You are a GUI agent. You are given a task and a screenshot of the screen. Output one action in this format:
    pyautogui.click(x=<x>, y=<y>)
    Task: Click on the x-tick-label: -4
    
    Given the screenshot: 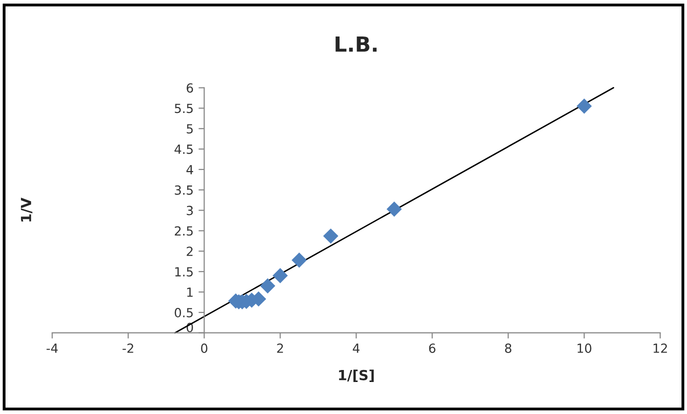 What is the action you would take?
    pyautogui.click(x=52, y=348)
    